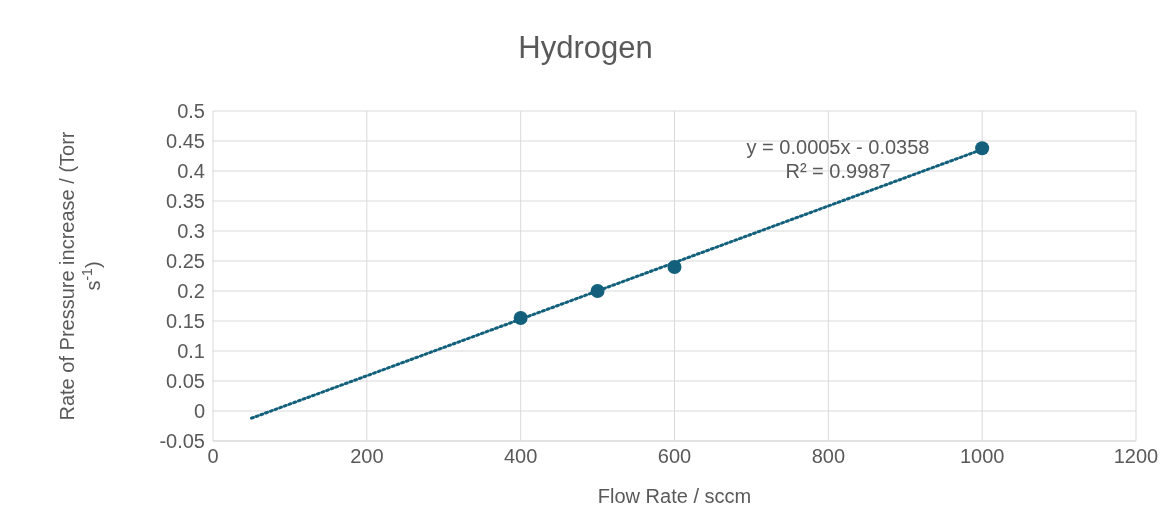 This screenshot has height=515, width=1171. What do you see at coordinates (185, 261) in the screenshot?
I see `y-tick-label: 0.25` at bounding box center [185, 261].